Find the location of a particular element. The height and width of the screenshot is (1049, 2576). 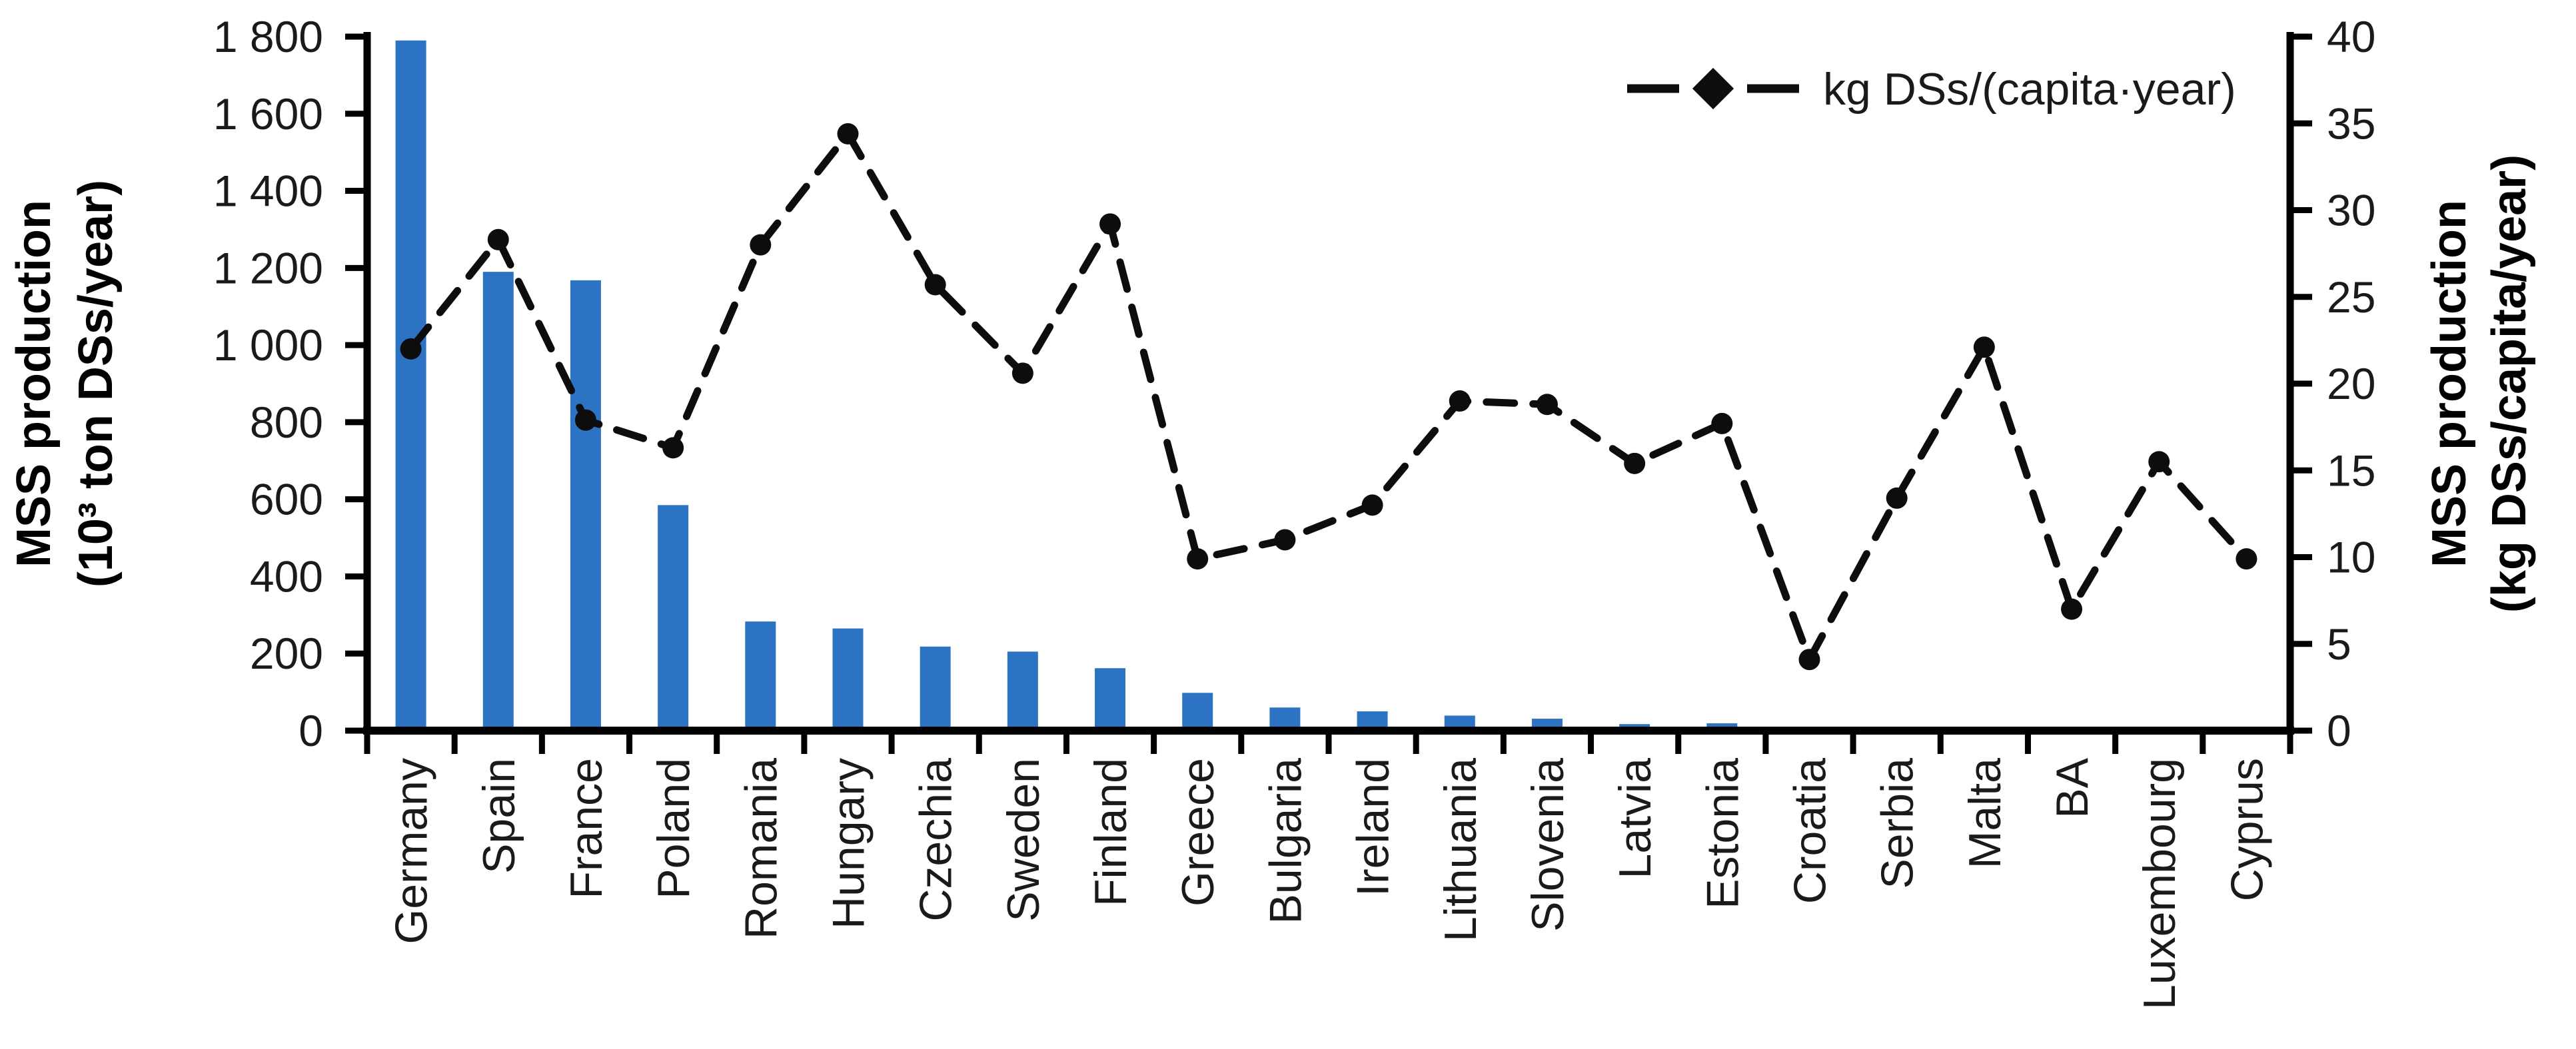

x-label-ba: BA is located at coordinates (2072, 787).